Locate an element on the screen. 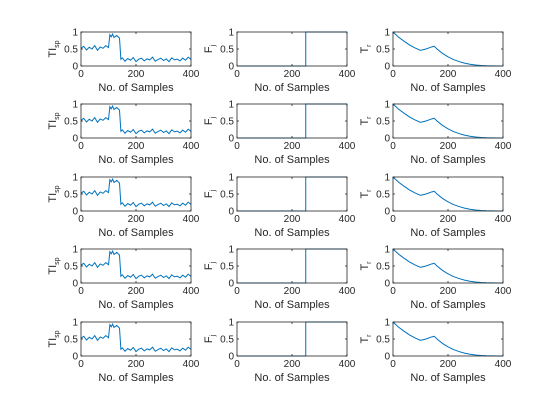 This screenshot has height=420, width=560. subplot-r3-c2: 0 200 400 0 0.5 1 No. of Samples Fj is located at coordinates (279, 206).